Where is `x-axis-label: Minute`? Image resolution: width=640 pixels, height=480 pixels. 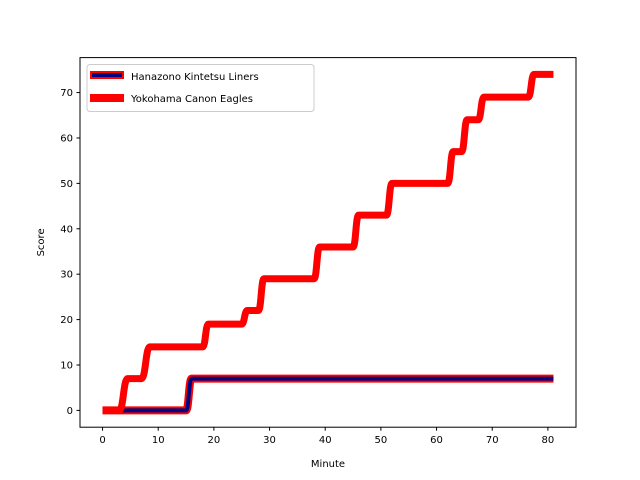
x-axis-label: Minute is located at coordinates (328, 464).